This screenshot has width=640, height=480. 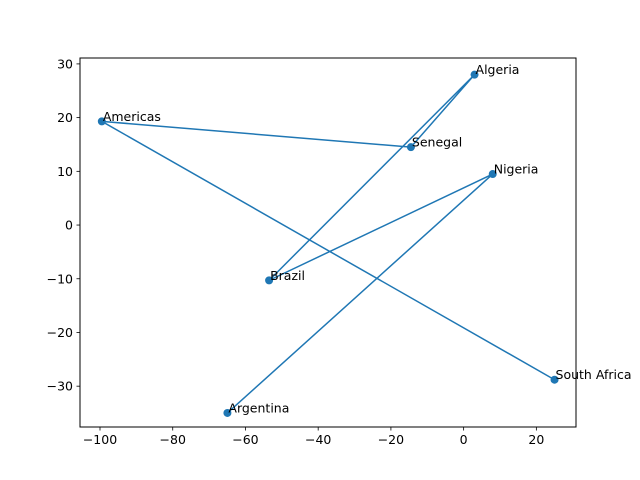 What do you see at coordinates (594, 374) in the screenshot?
I see `point-label: South Africa` at bounding box center [594, 374].